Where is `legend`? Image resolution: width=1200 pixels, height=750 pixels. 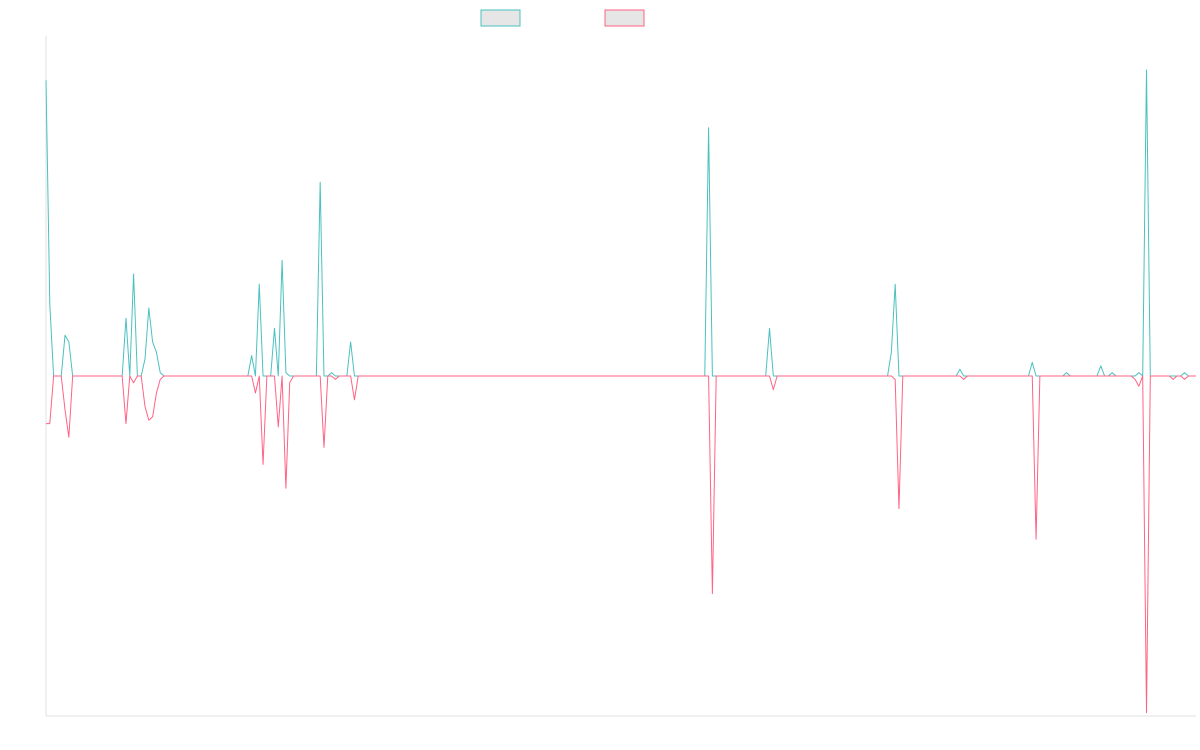
legend is located at coordinates (562, 18).